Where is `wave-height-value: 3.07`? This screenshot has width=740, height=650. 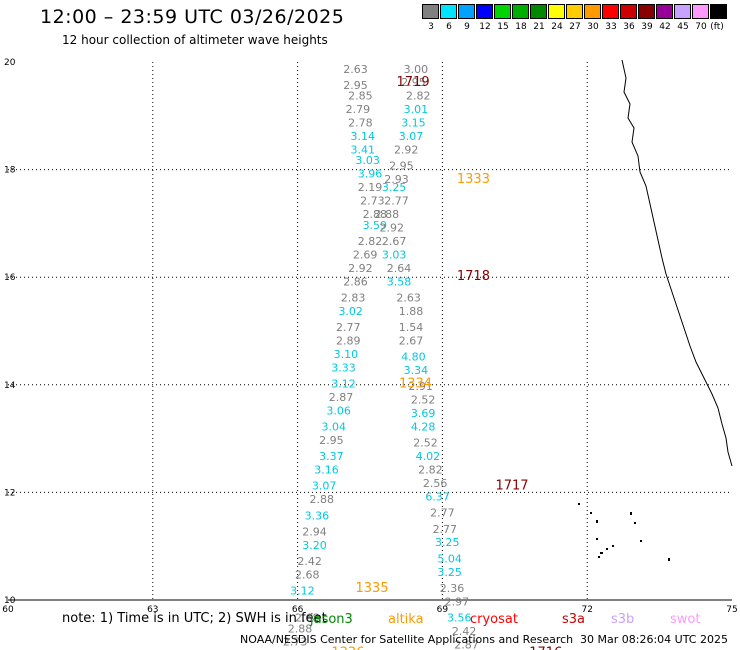 wave-height-value: 3.07 is located at coordinates (324, 486).